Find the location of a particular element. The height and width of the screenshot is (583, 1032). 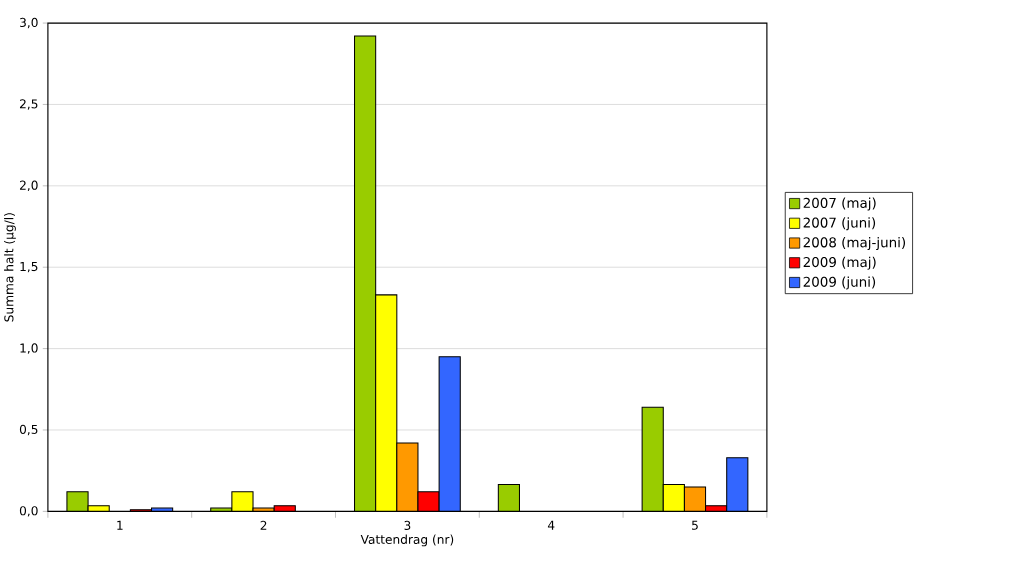

x-tick-label: 5 is located at coordinates (695, 525).